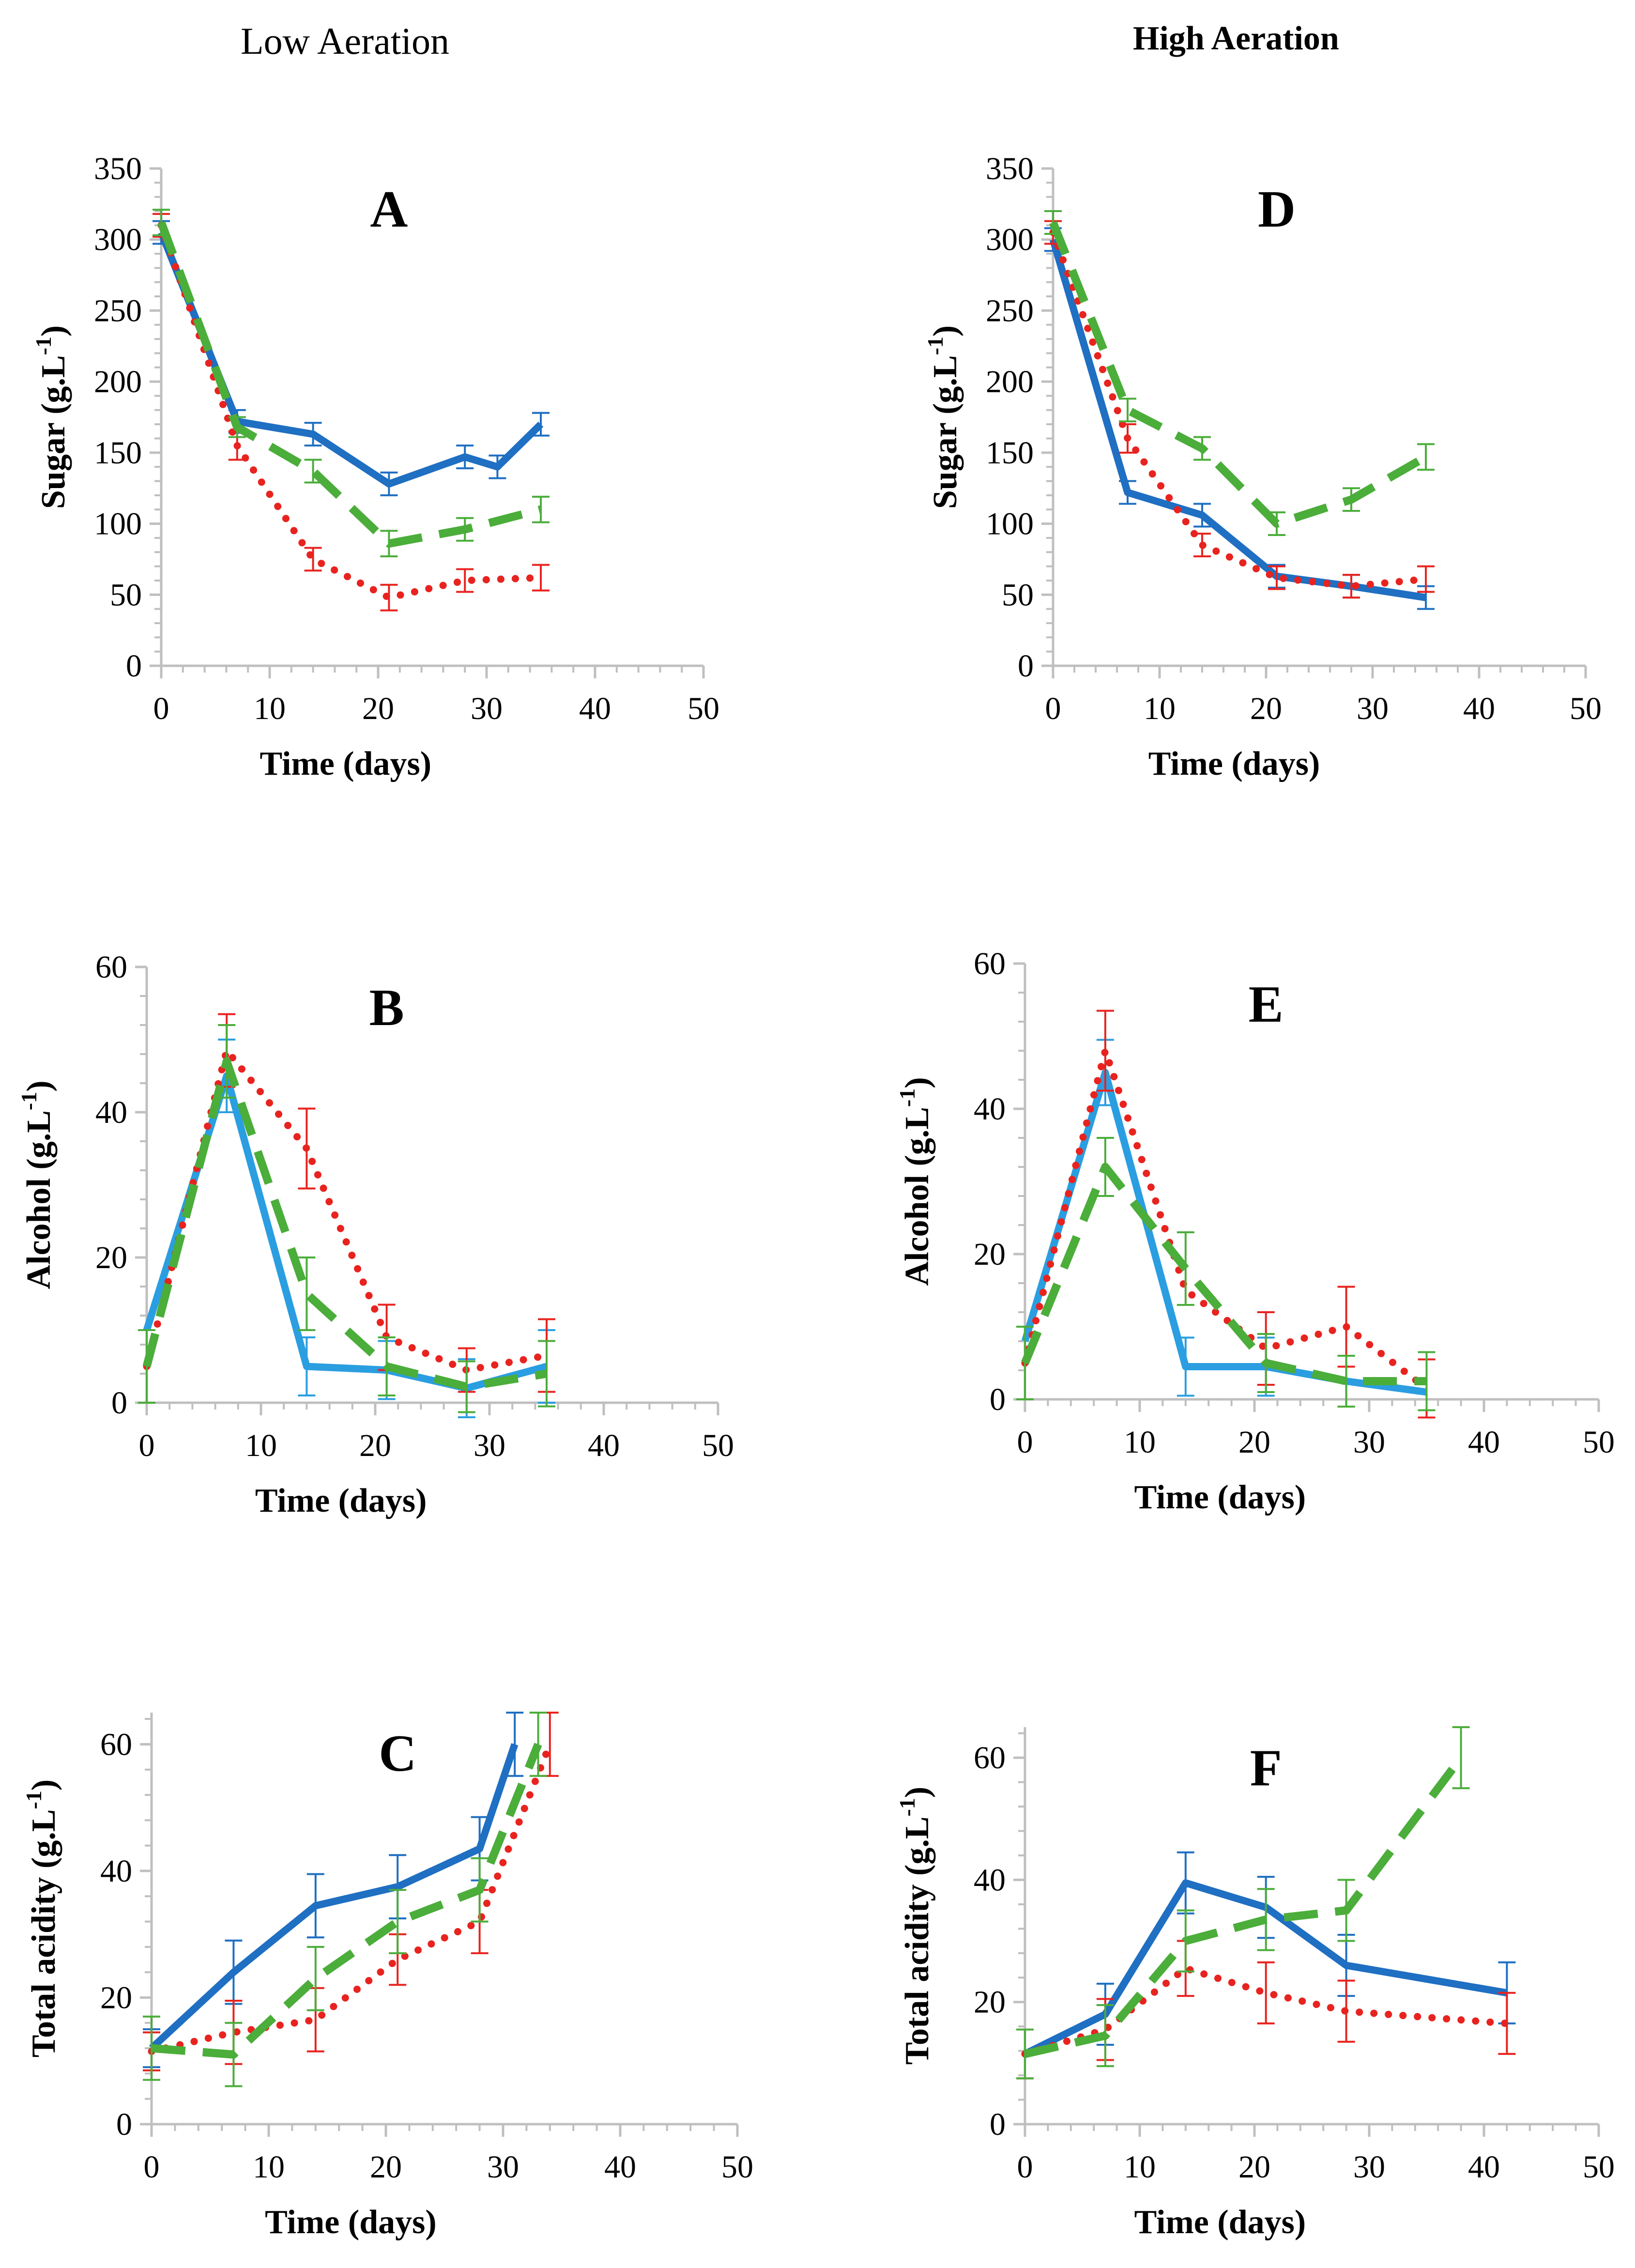 The width and height of the screenshot is (1635, 2268). I want to click on y-tick-label: 50, so click(126, 595).